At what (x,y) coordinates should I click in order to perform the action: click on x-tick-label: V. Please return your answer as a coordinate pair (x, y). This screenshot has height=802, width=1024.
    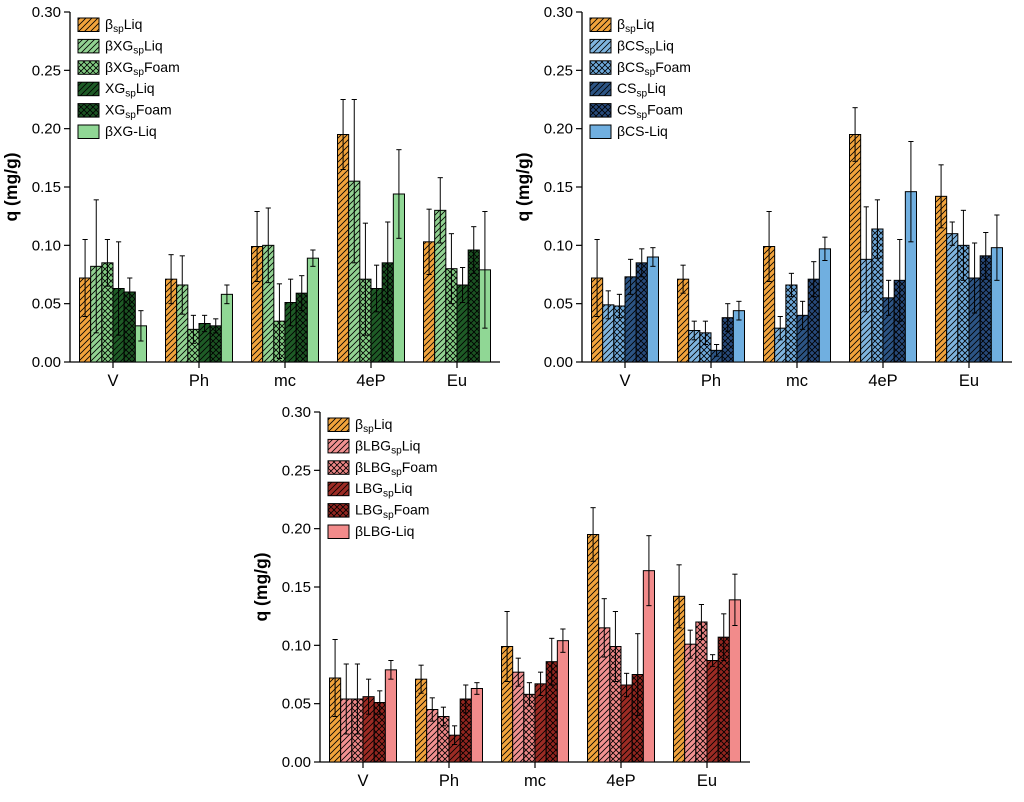
    Looking at the image, I should click on (362, 781).